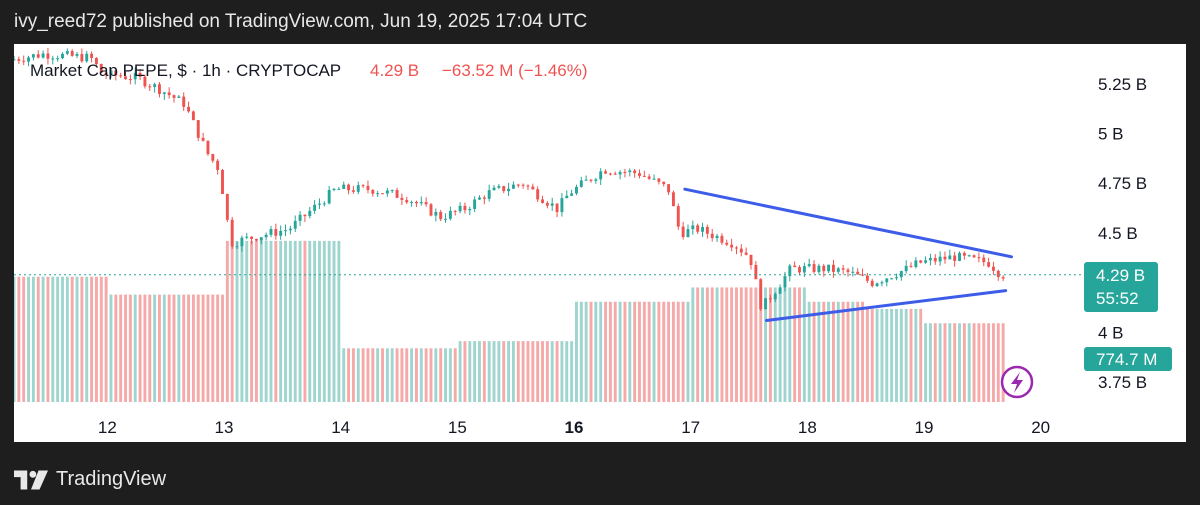  Describe the element at coordinates (690, 427) in the screenshot. I see `time-tick-label: 17` at that location.